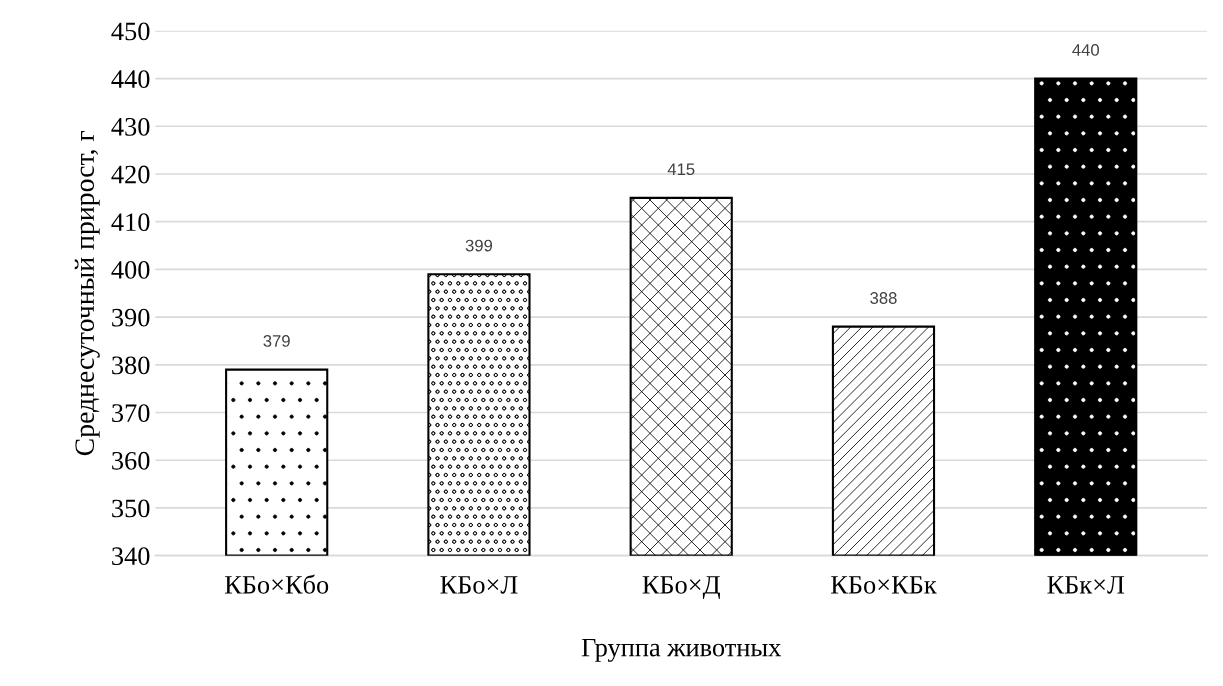  What do you see at coordinates (131, 556) in the screenshot?
I see `y-tick-label: 340` at bounding box center [131, 556].